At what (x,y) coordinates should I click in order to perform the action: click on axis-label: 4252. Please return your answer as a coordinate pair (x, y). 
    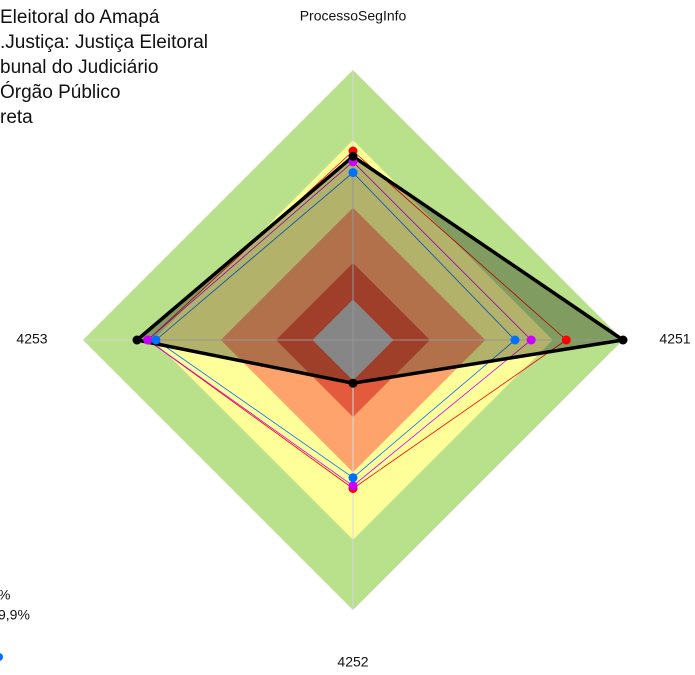
    Looking at the image, I should click on (352, 662).